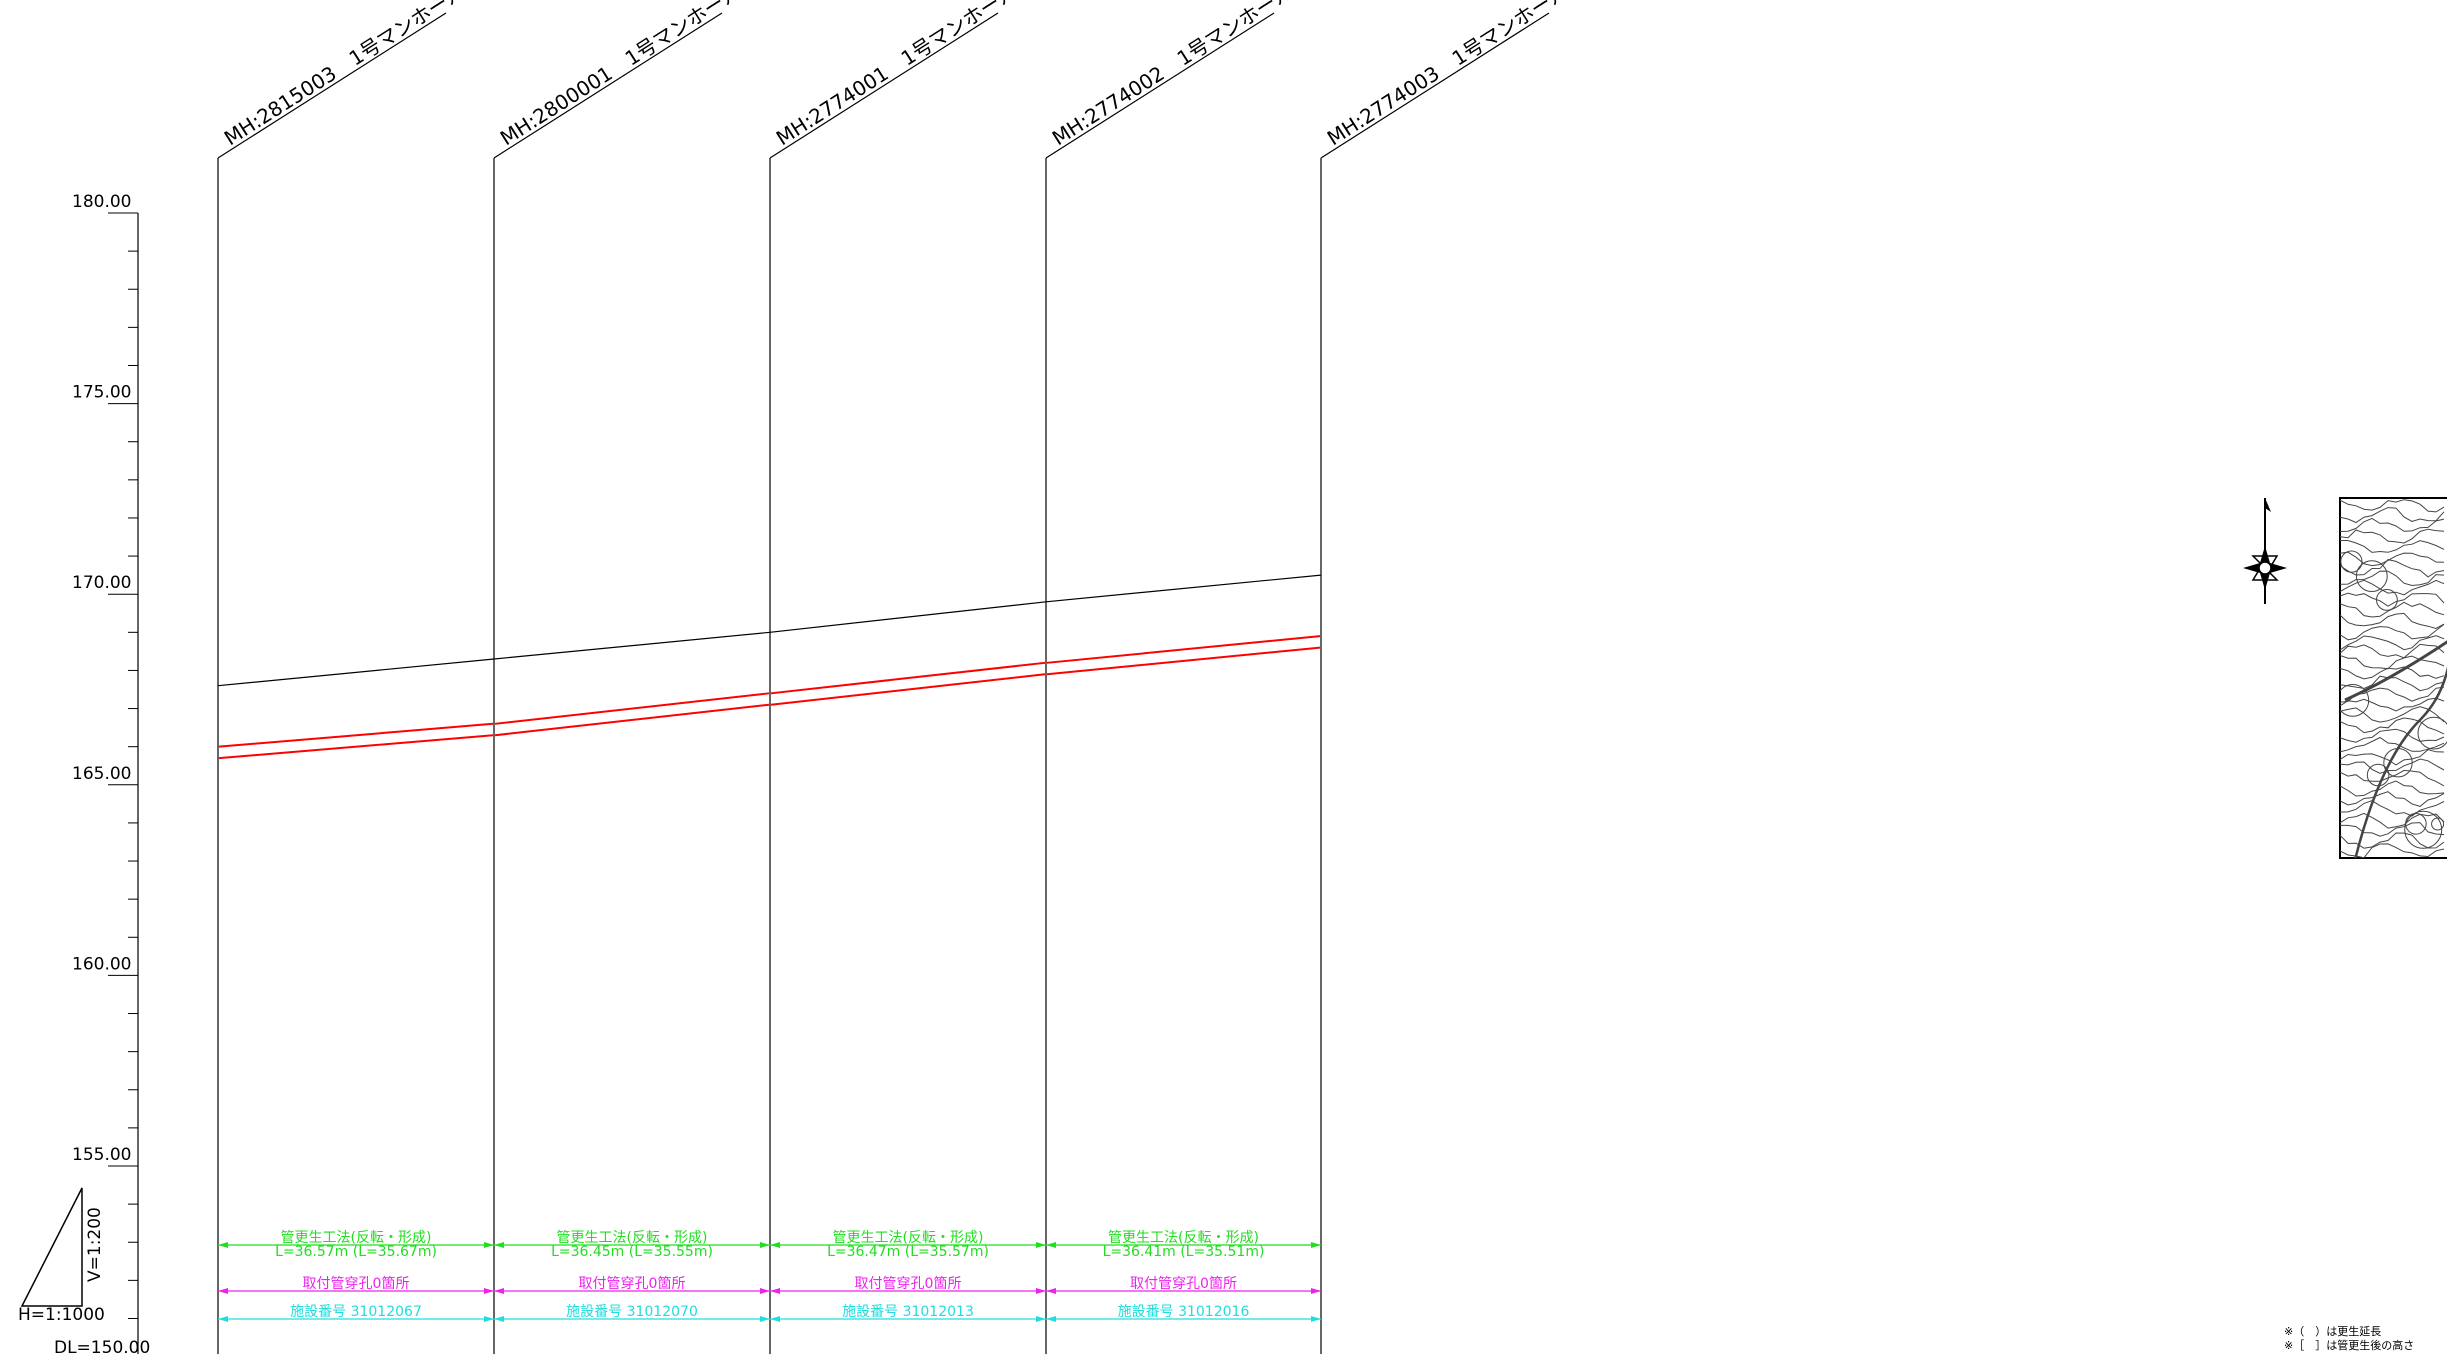 This screenshot has width=2447, height=1358. I want to click on manhole-label: MH:2800001 1号マンホール, so click(621, 75).